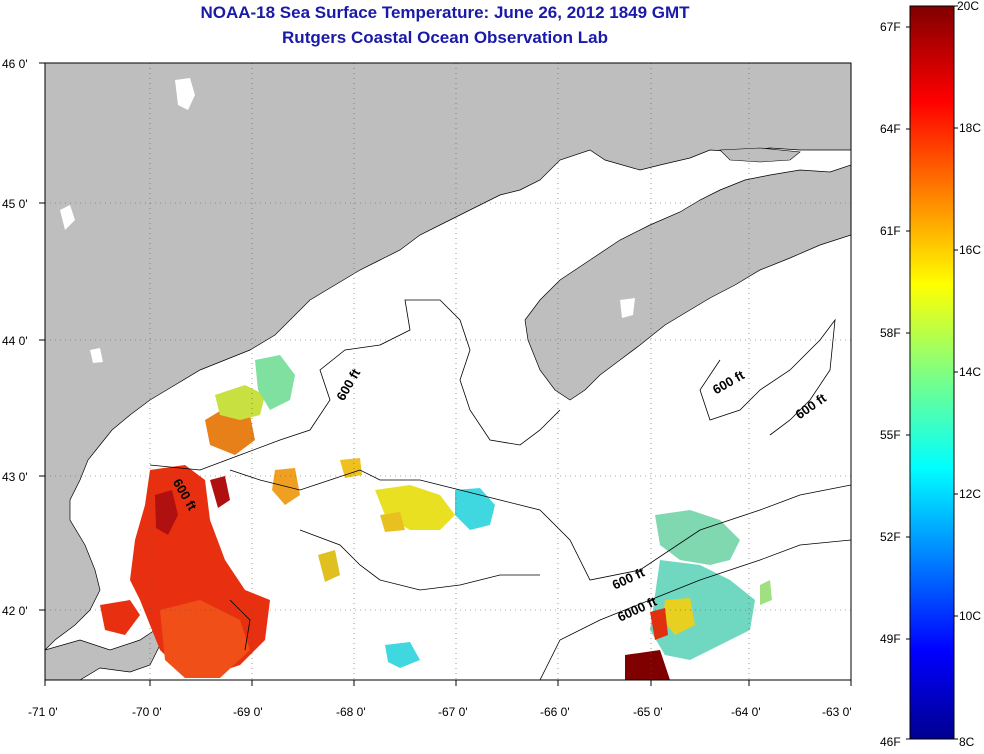 The image size is (984, 754). I want to click on celsius-label: 14C, so click(970, 372).